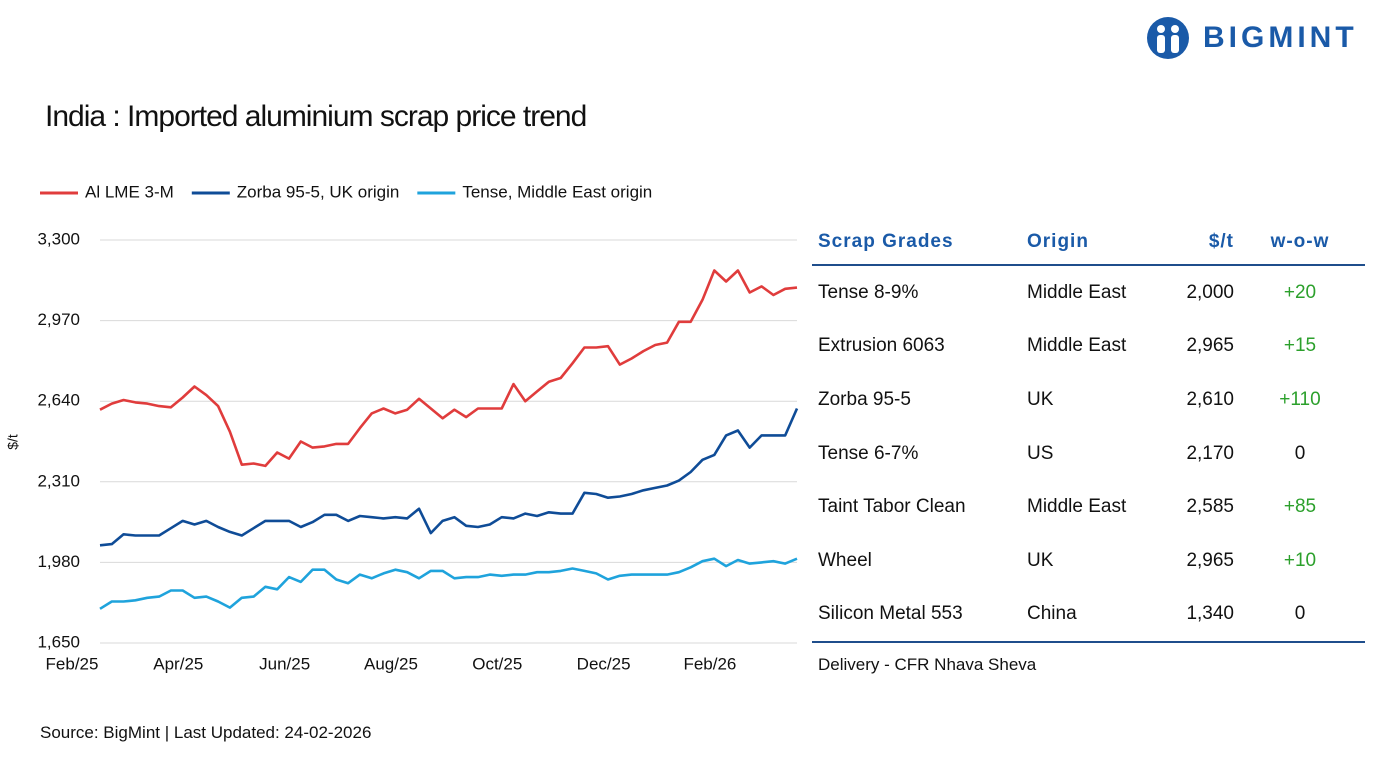  What do you see at coordinates (58, 400) in the screenshot?
I see `y-tick-label: 2,640` at bounding box center [58, 400].